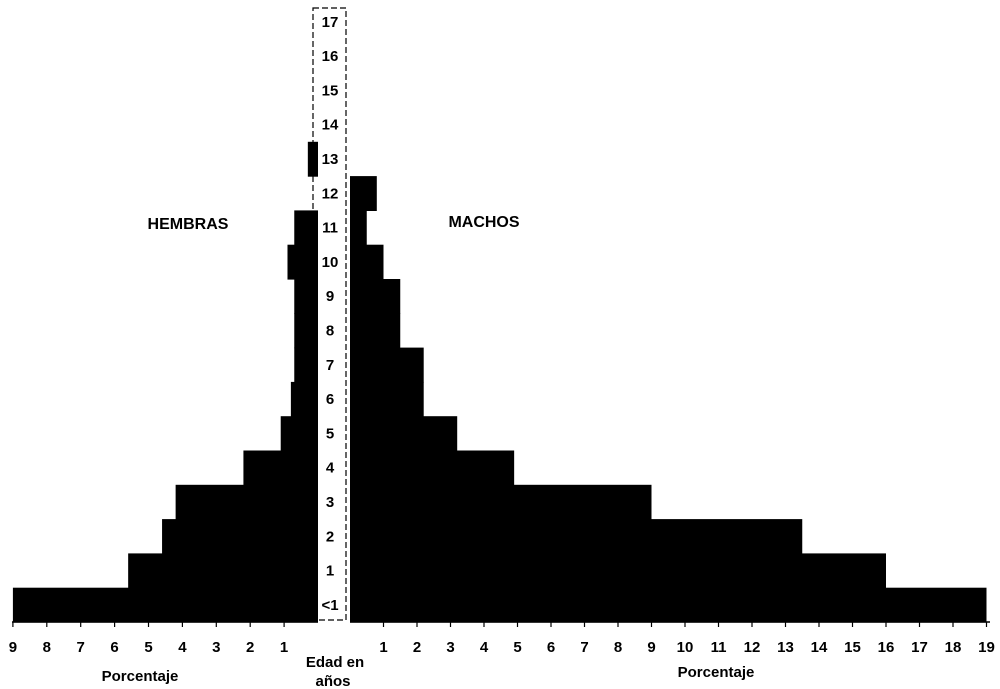 The image size is (1000, 689). I want to click on left-tick-3: 3, so click(216, 647).